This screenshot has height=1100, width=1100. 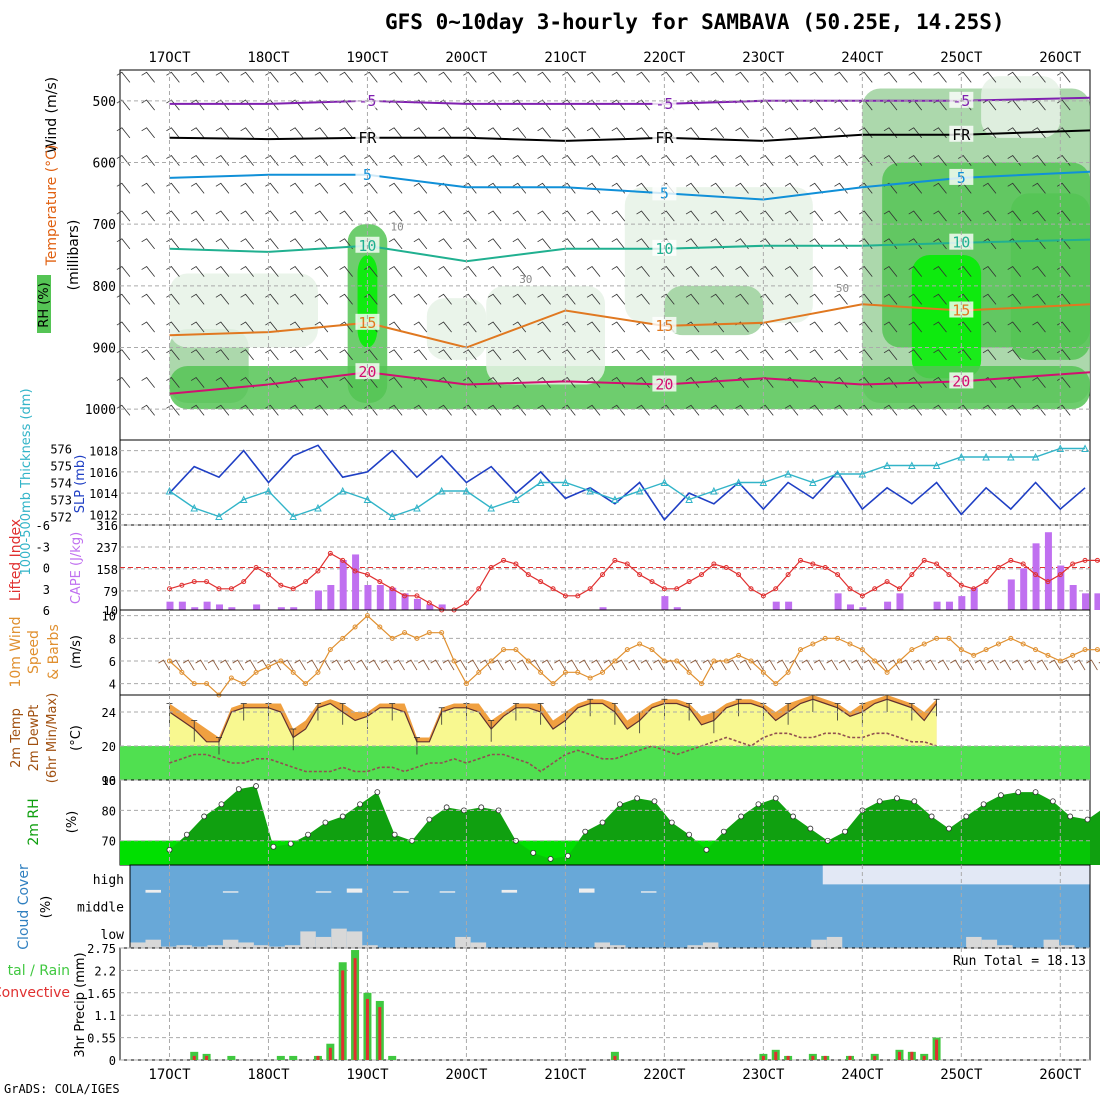 I want to click on rh2m-panel: 90 80 70 2m RH (%), so click(x=563, y=820).